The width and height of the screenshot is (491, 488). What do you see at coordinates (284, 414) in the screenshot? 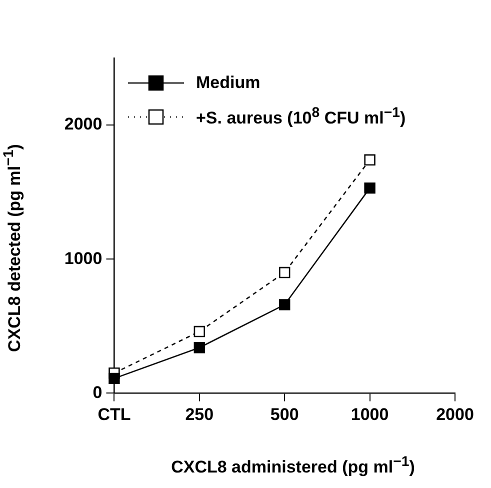
I see `x-tick-label: 500` at bounding box center [284, 414].